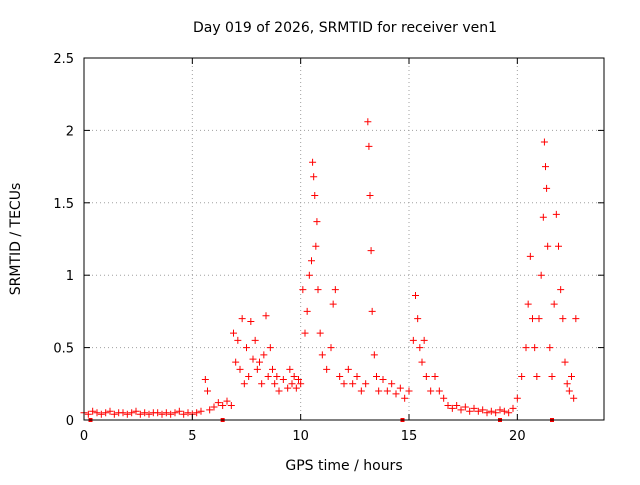  I want to click on y-axis-label: SRMTID / TECUs, so click(16, 239).